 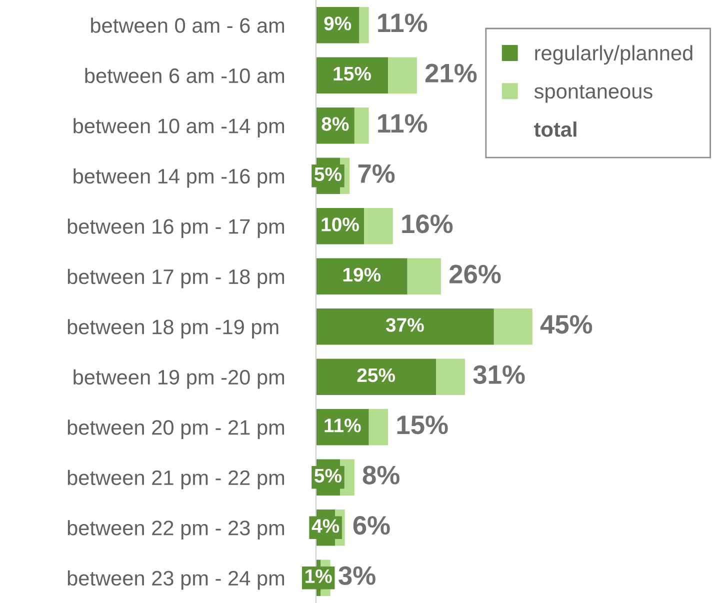 What do you see at coordinates (335, 124) in the screenshot?
I see `data-label: 8%` at bounding box center [335, 124].